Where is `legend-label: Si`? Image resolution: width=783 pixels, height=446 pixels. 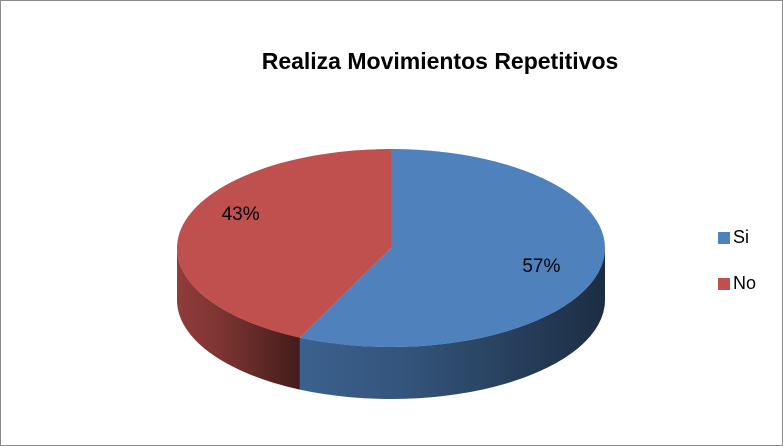
legend-label: Si is located at coordinates (741, 237).